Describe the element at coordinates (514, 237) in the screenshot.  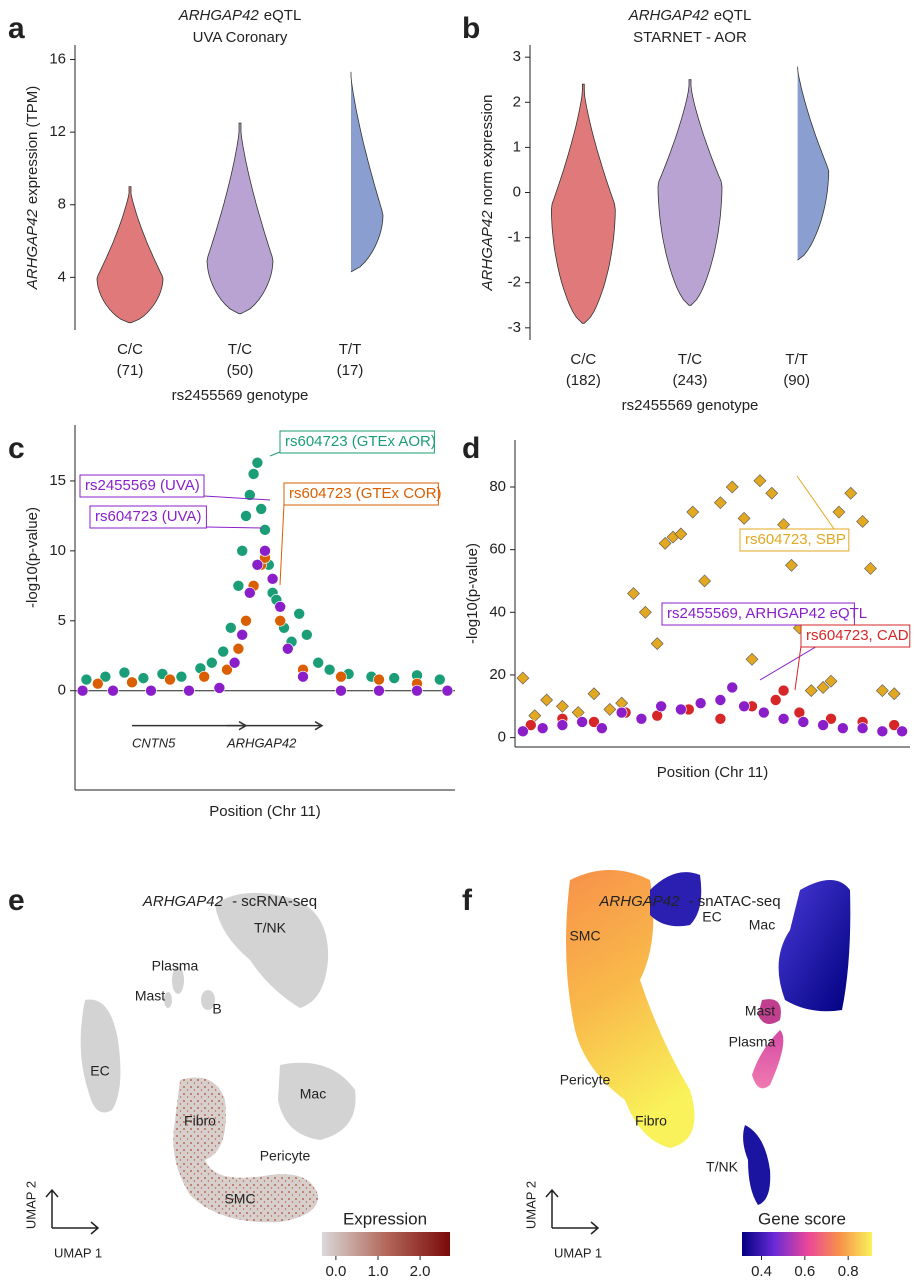
I see `y-tick-label: -1` at that location.